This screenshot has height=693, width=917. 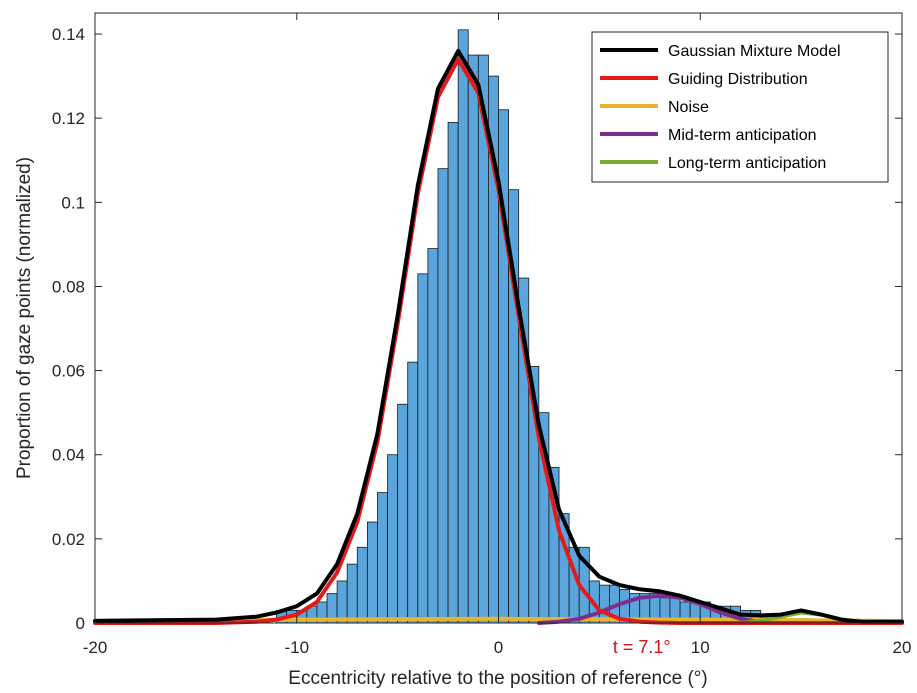 I want to click on y-tick-label: 0.02, so click(x=68, y=539).